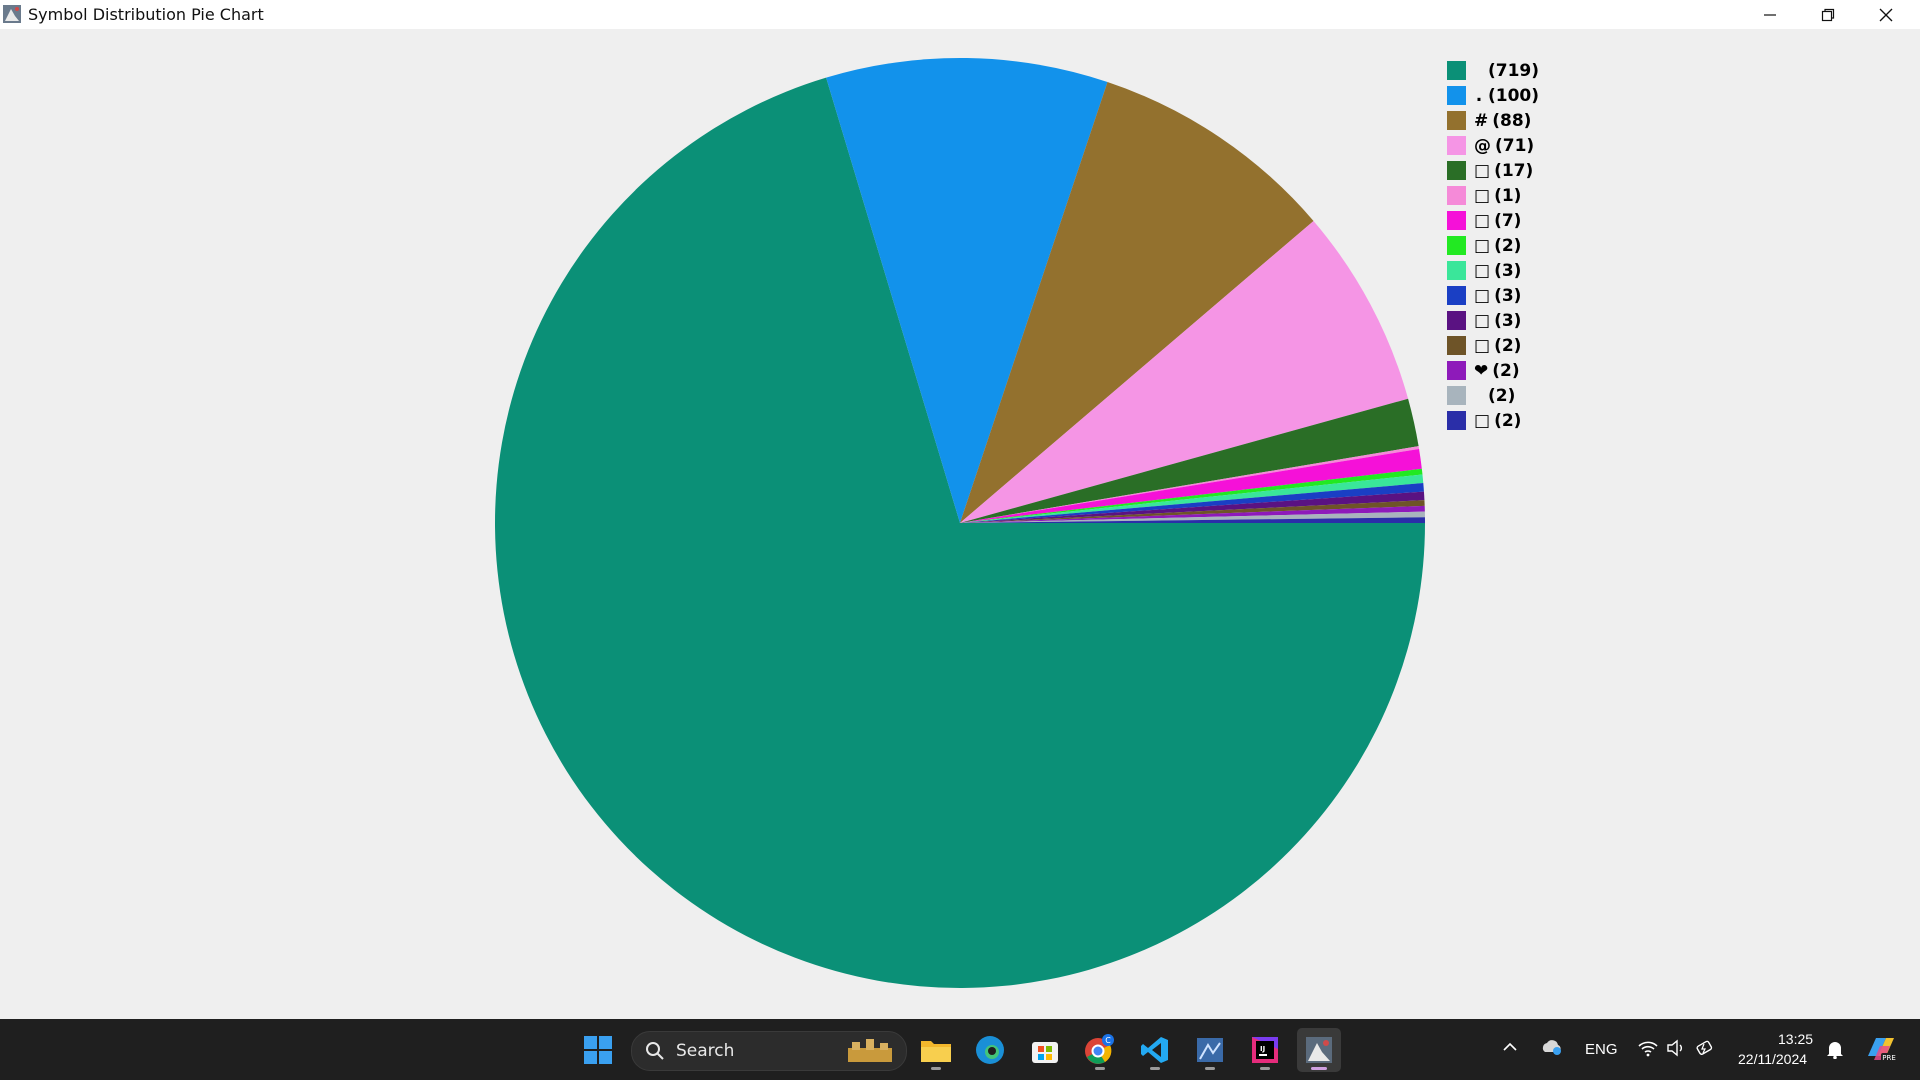 The image size is (1920, 1080). Describe the element at coordinates (1770, 14) in the screenshot. I see `minimize-button` at that location.